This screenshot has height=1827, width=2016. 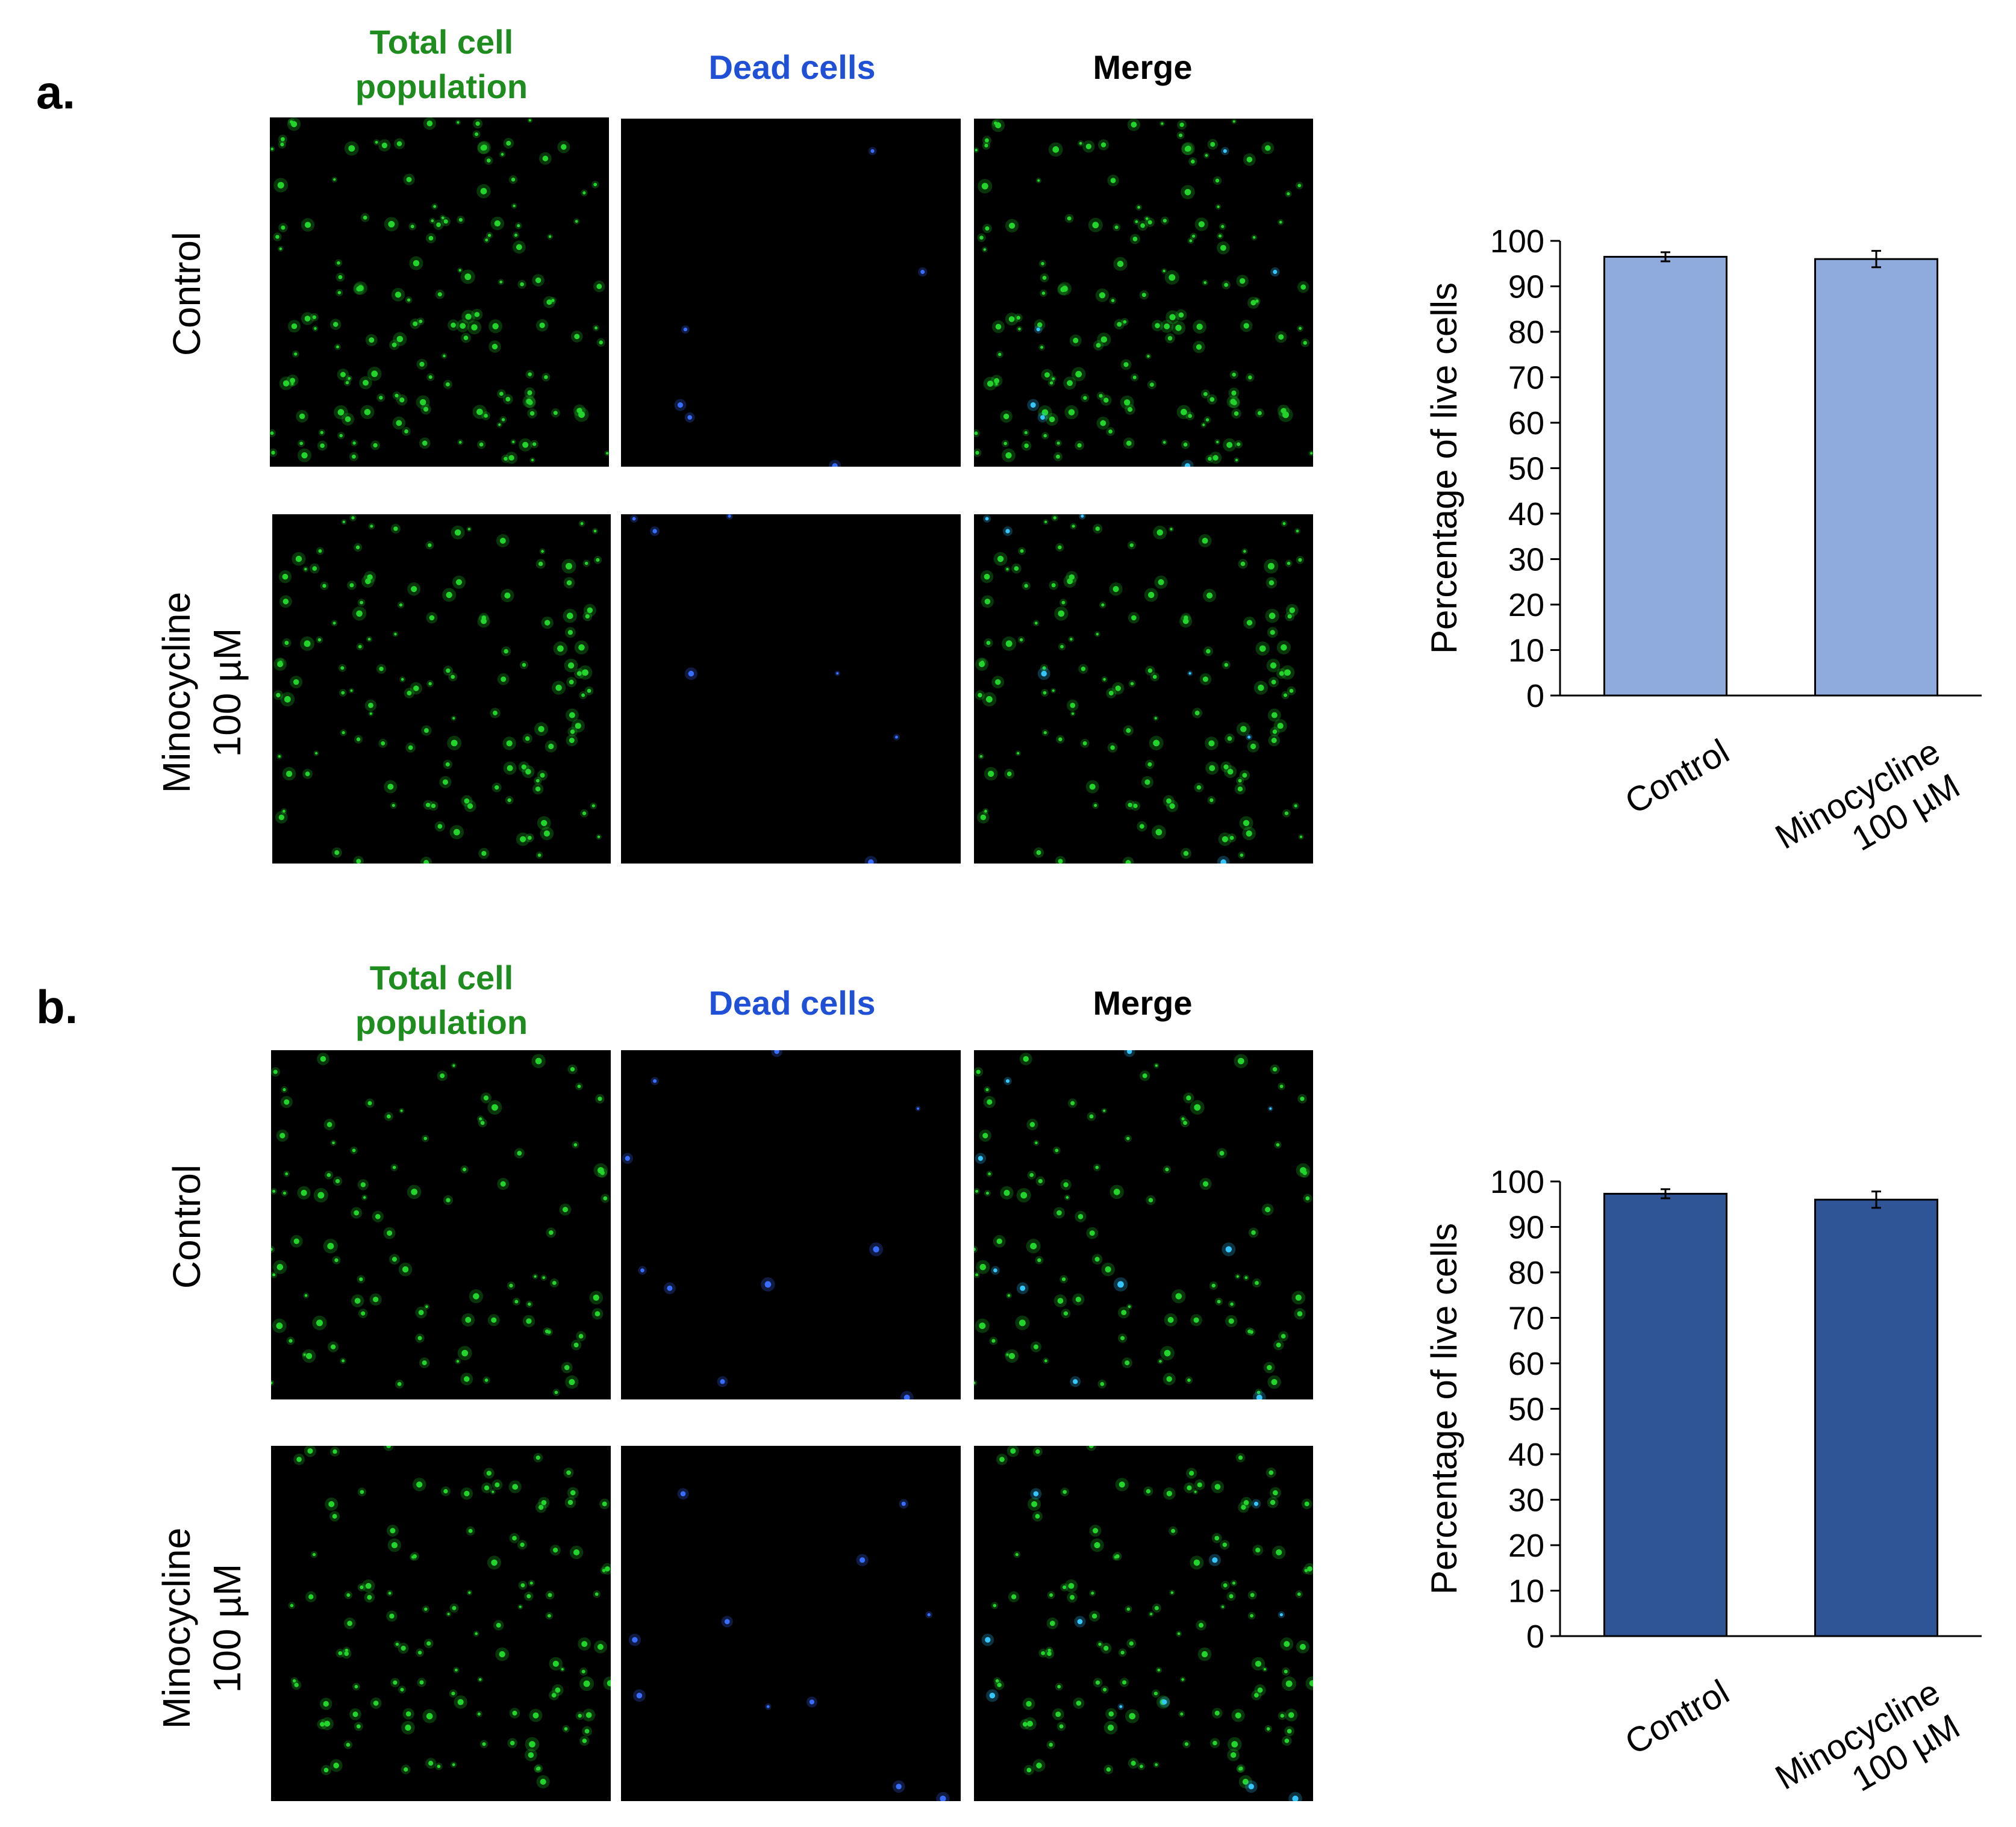 I want to click on column-header-total-line2: population, so click(x=441, y=1022).